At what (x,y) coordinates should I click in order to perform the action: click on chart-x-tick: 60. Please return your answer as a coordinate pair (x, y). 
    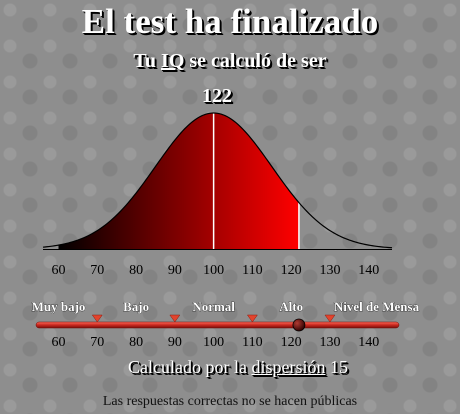
    Looking at the image, I should click on (59, 270).